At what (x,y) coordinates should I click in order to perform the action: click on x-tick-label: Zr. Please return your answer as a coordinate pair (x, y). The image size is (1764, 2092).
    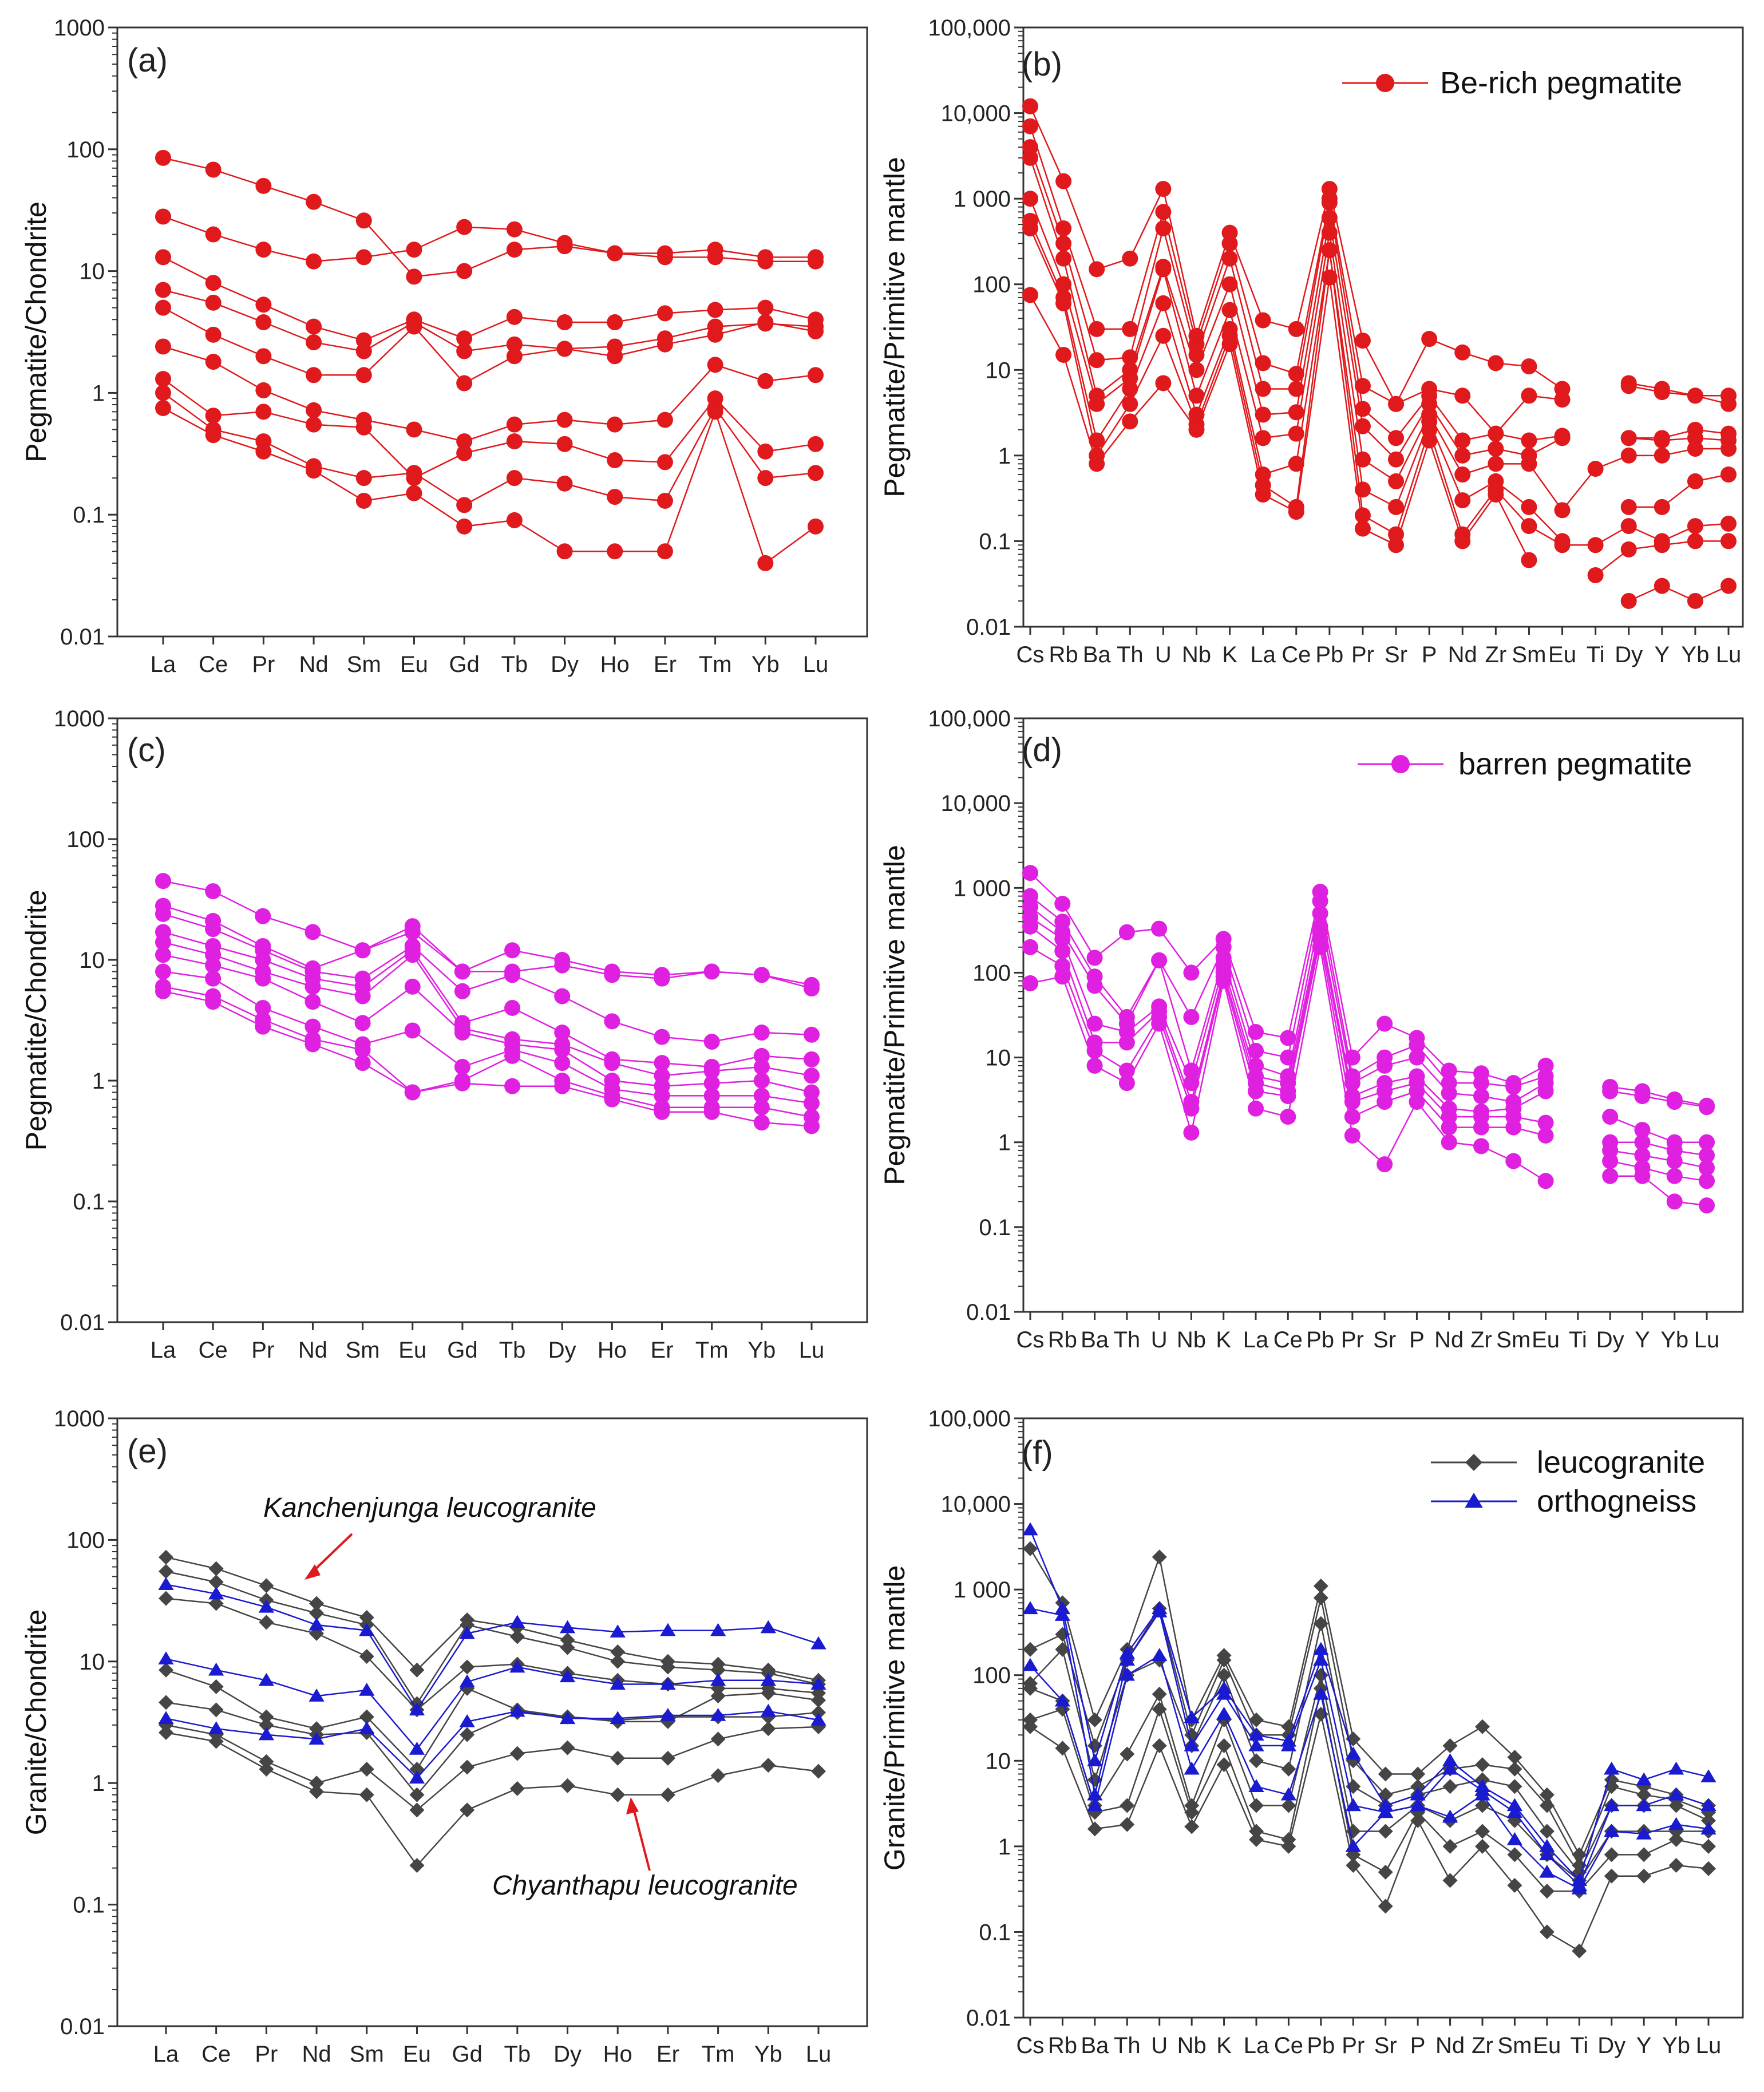
    Looking at the image, I should click on (1495, 654).